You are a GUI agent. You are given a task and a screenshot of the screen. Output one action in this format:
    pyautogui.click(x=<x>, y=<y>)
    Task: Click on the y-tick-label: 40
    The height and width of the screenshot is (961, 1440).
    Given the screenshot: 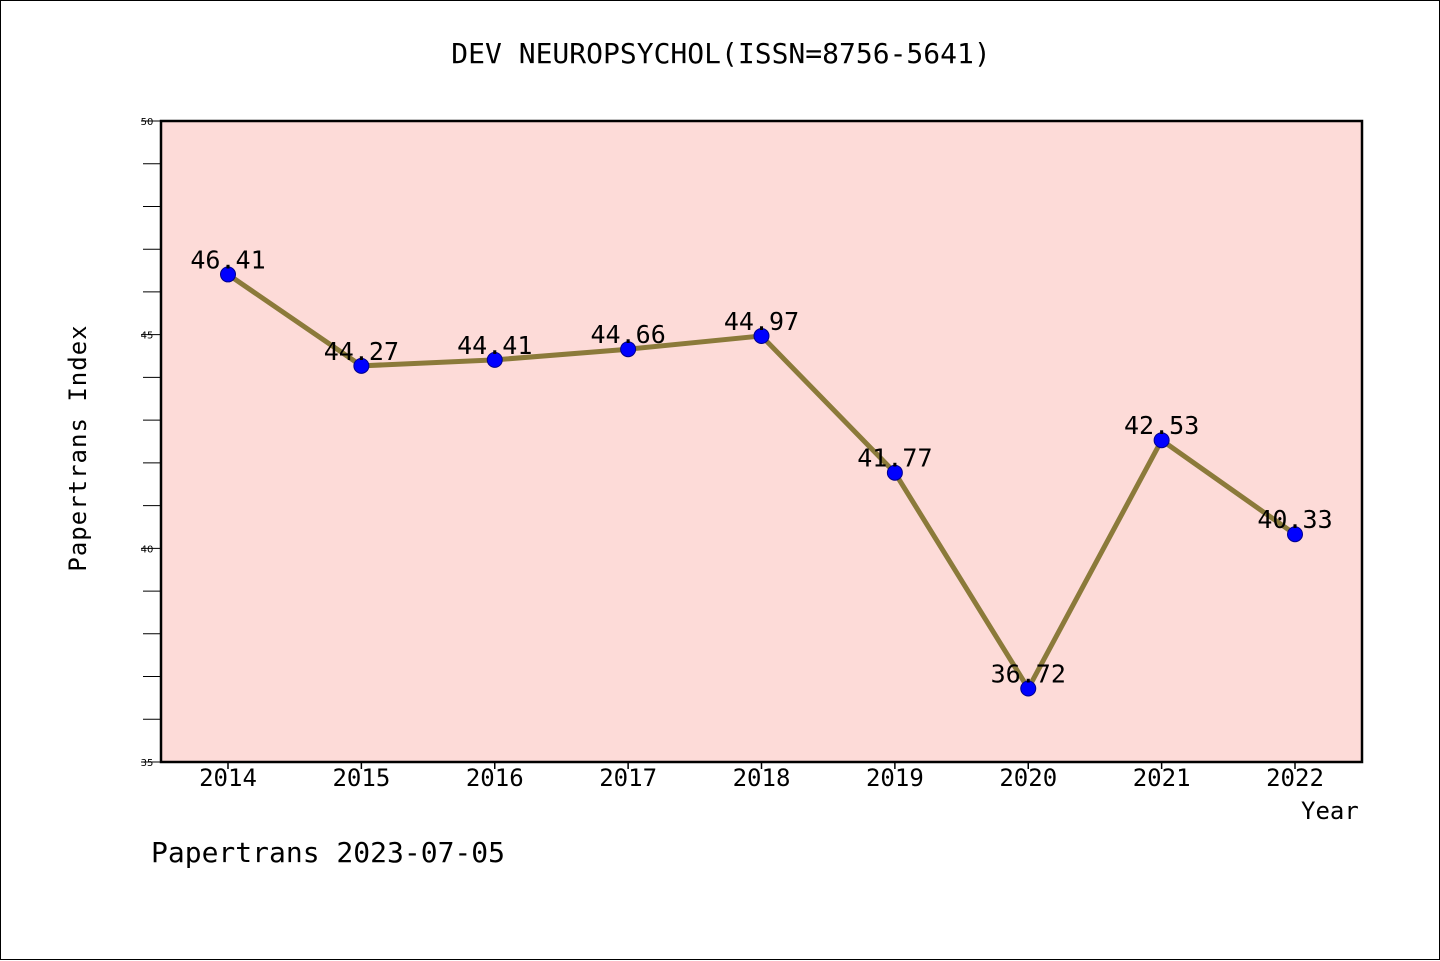 What is the action you would take?
    pyautogui.click(x=147, y=549)
    